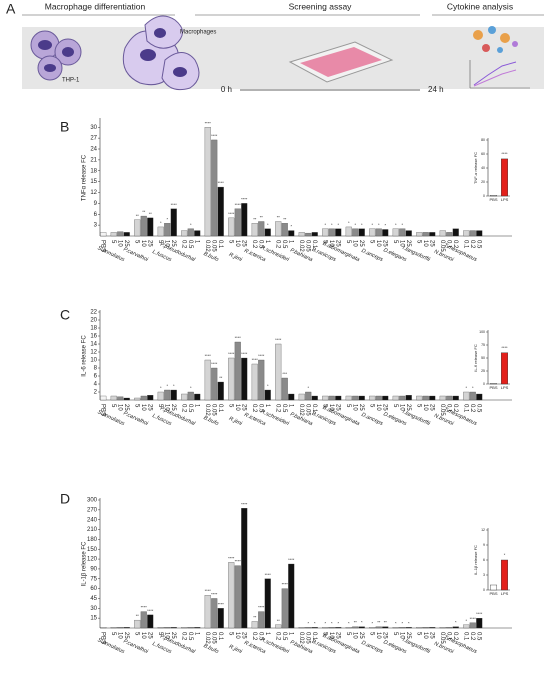 The image size is (550, 689). I want to click on y-tick-label: 240, so click(92, 520).